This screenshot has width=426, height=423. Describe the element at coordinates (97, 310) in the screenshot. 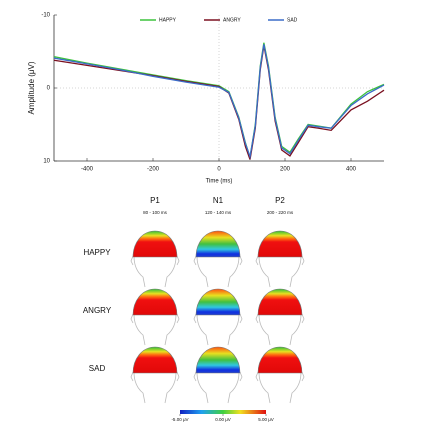

I see `row-label: ANGRY` at that location.